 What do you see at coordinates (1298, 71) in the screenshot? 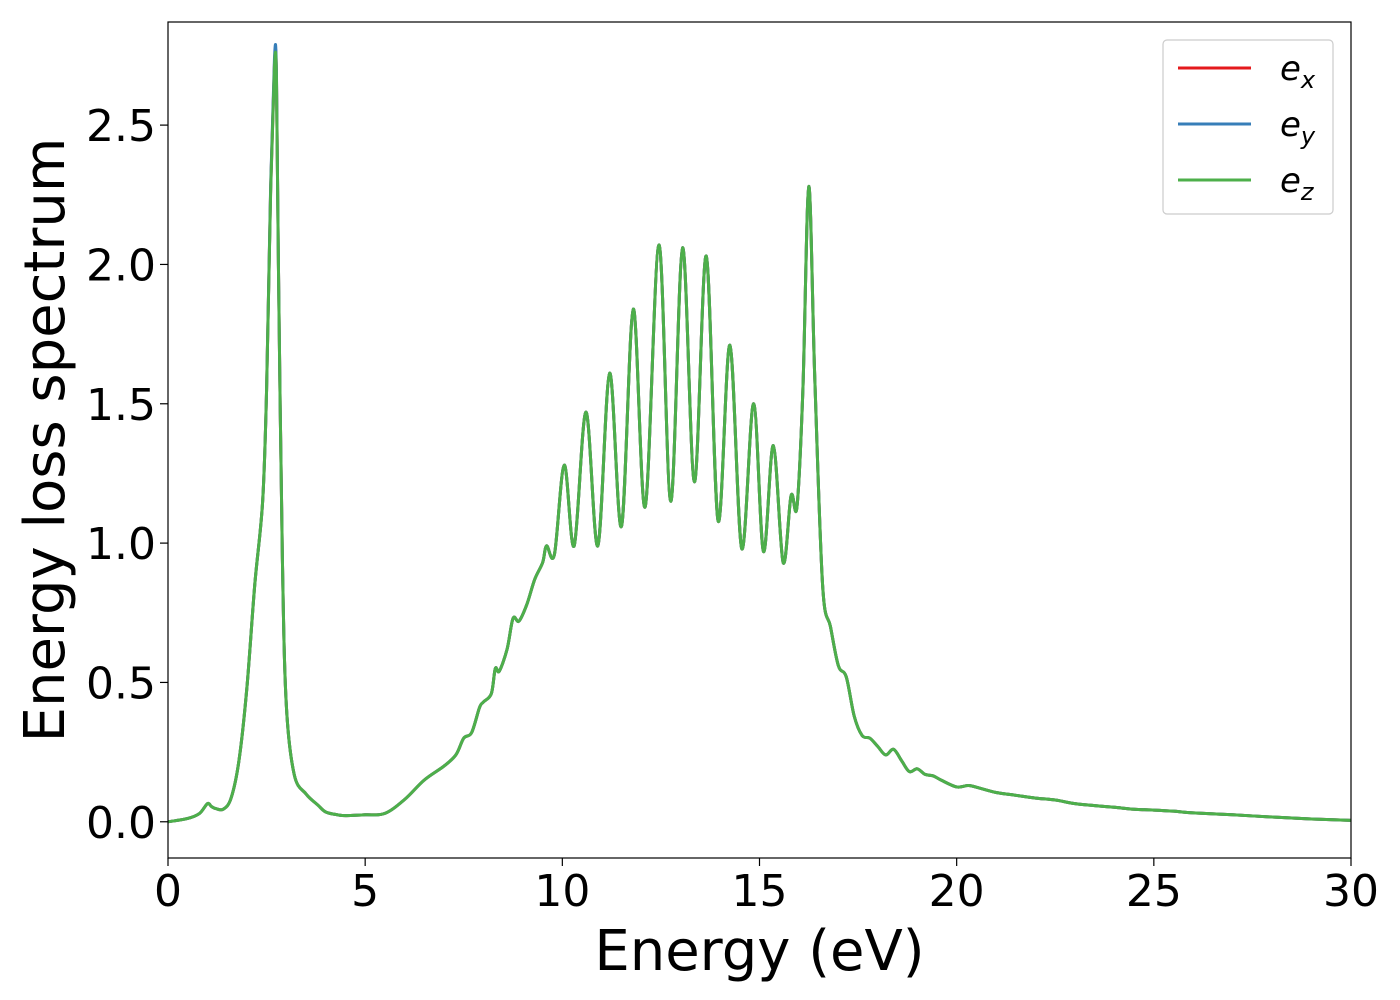
I see `legend-label-x: ex` at bounding box center [1298, 71].